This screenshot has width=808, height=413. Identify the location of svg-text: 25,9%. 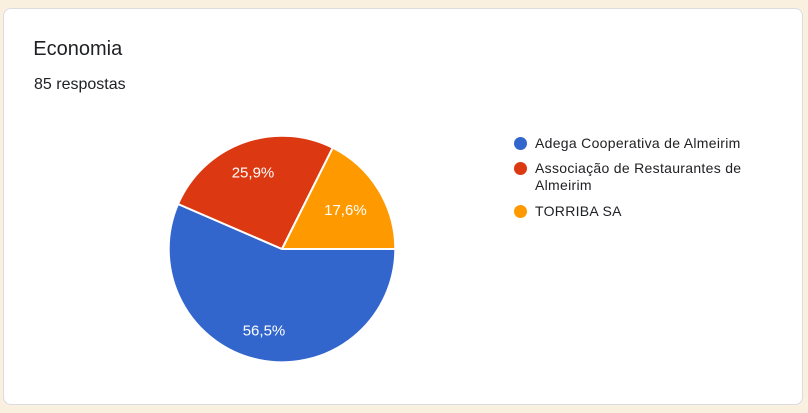
(253, 173).